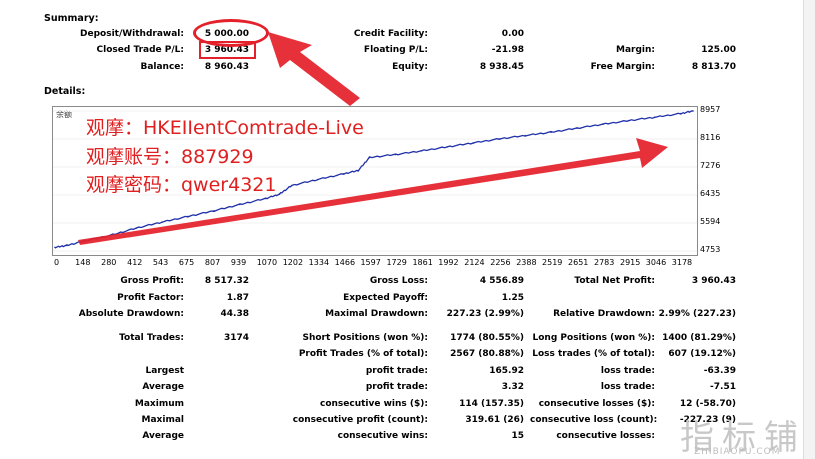  I want to click on details-title: Details:, so click(65, 91).